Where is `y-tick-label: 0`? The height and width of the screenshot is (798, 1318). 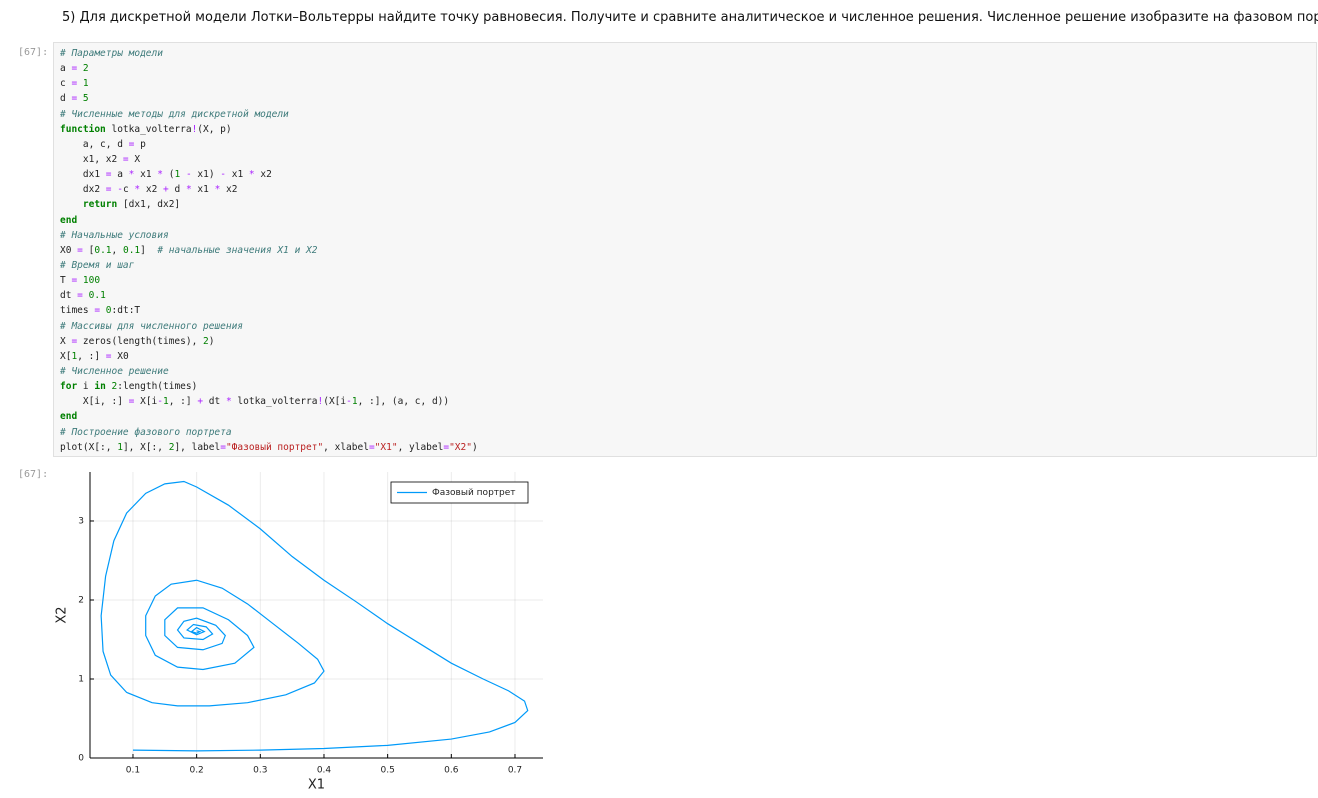
y-tick-label: 0 is located at coordinates (81, 759).